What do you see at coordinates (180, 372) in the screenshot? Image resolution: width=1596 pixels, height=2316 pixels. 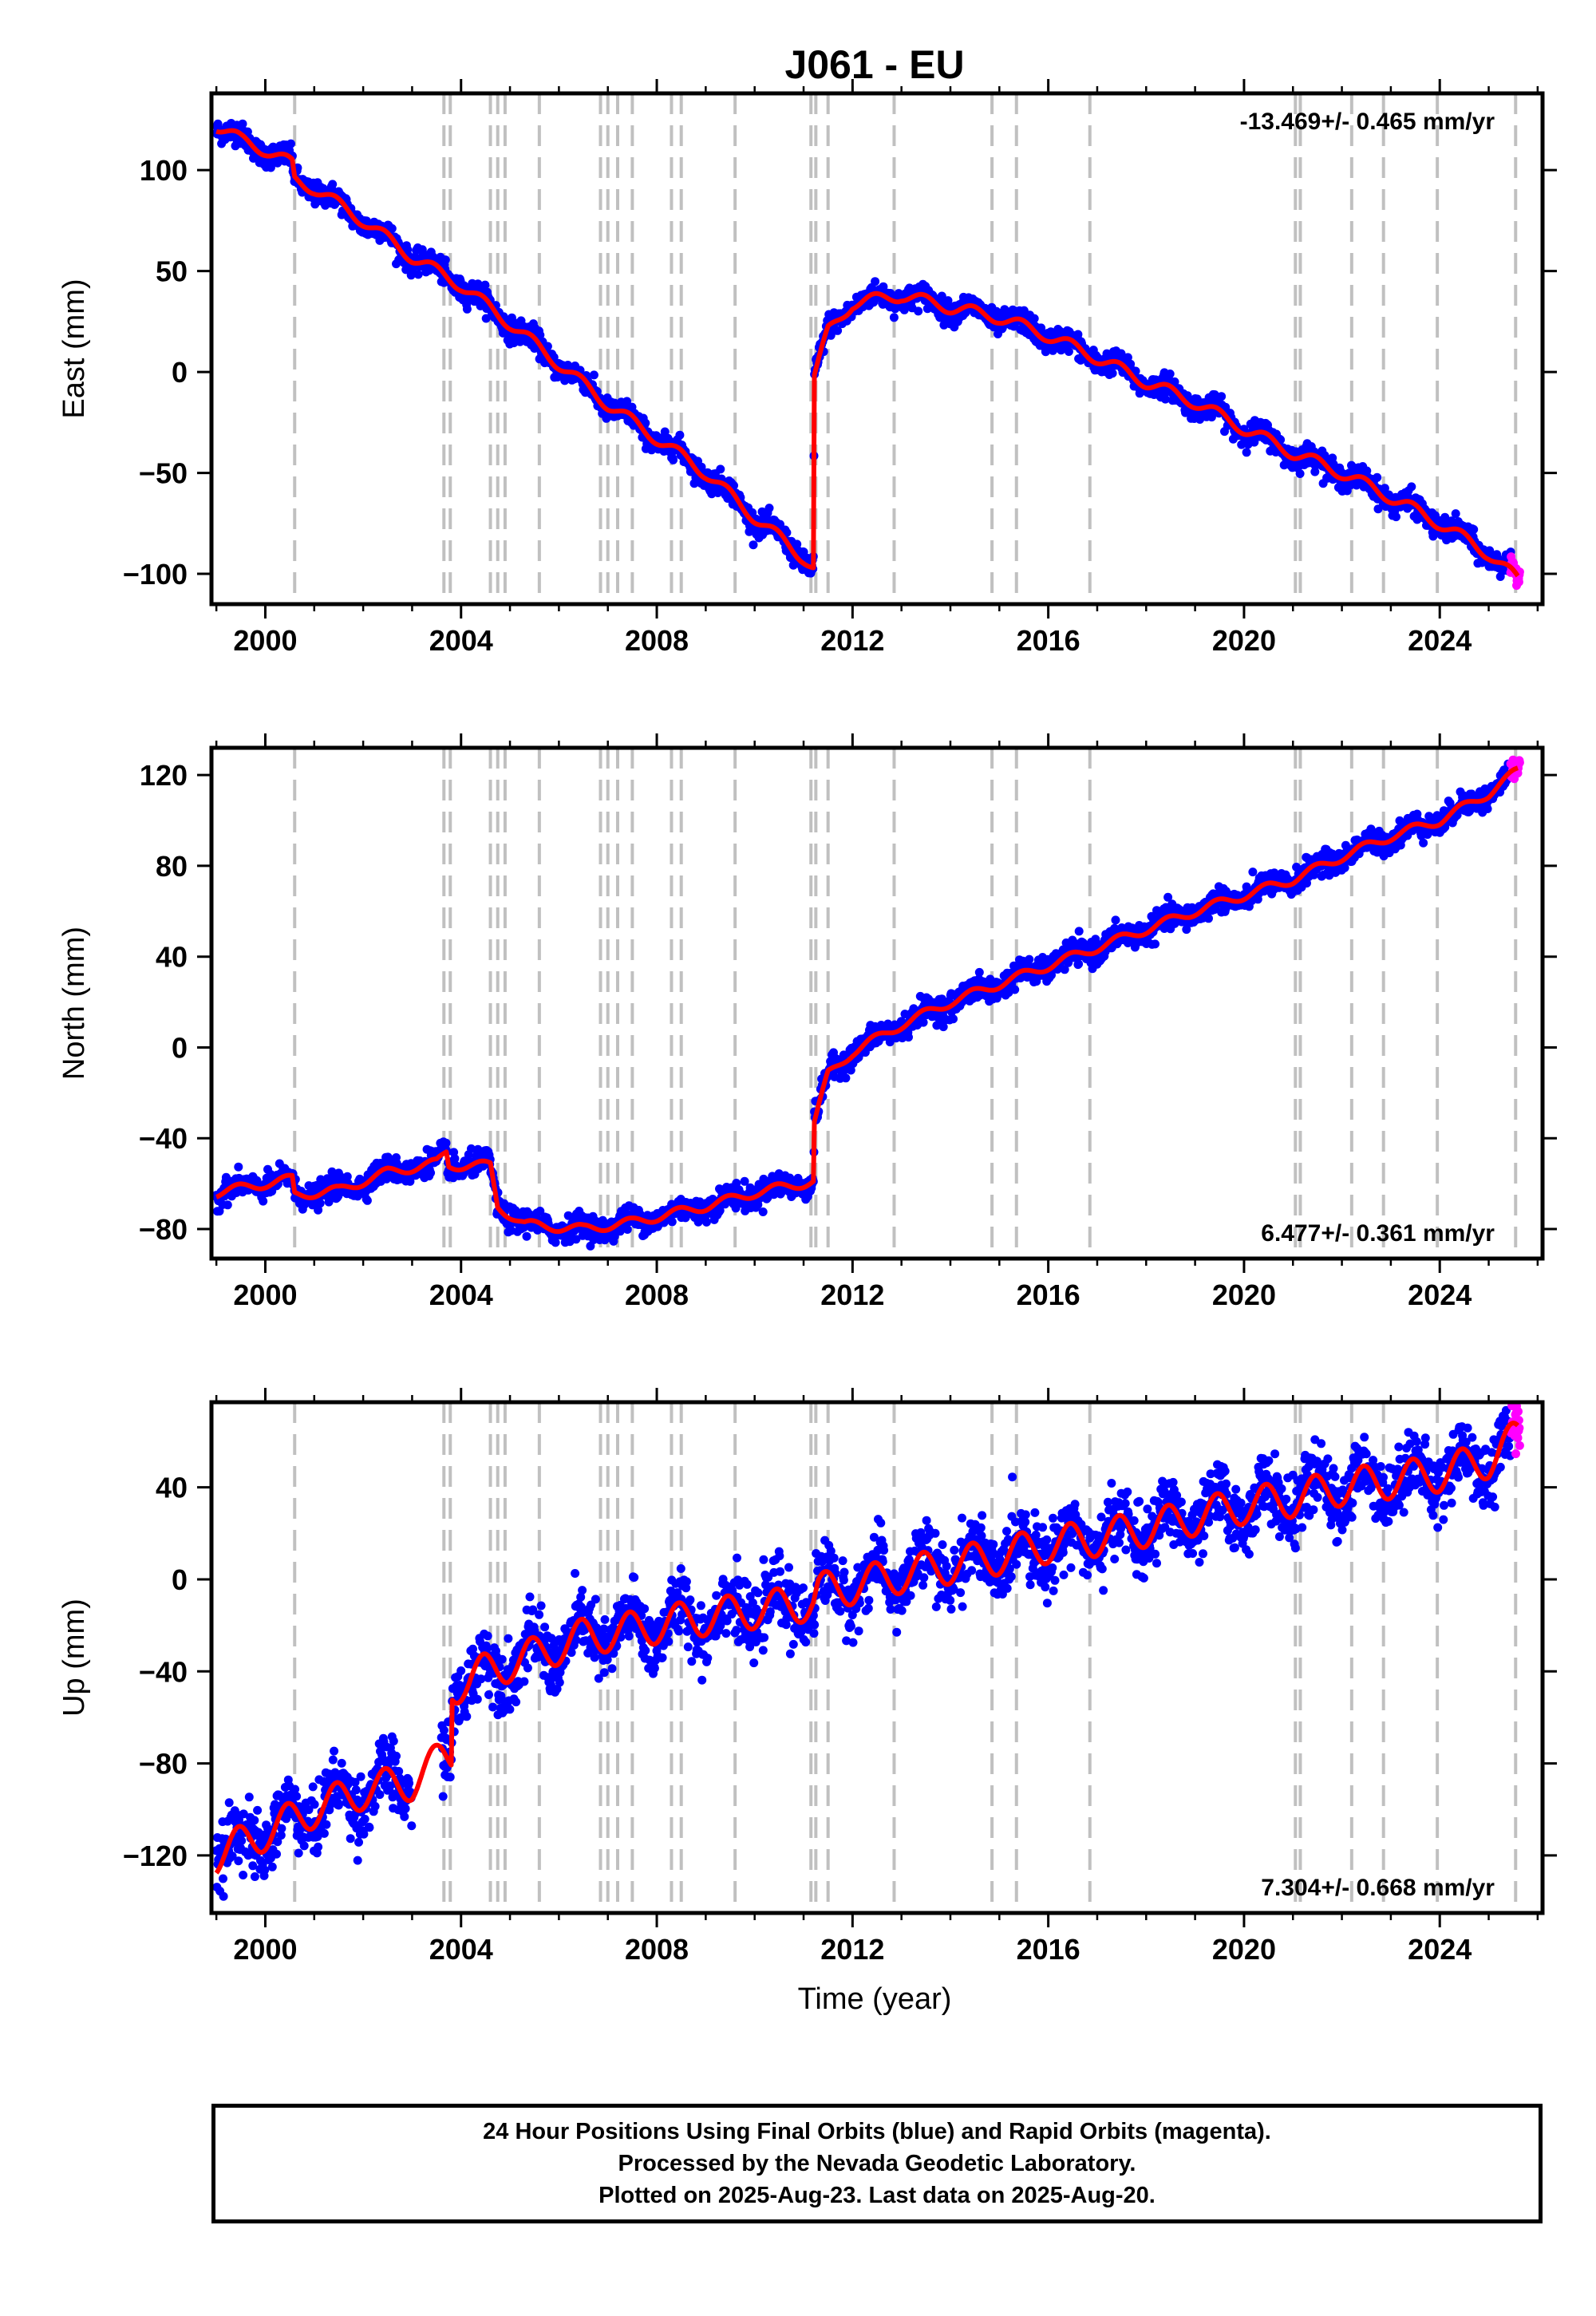 I see `y-tick-label: 0` at bounding box center [180, 372].